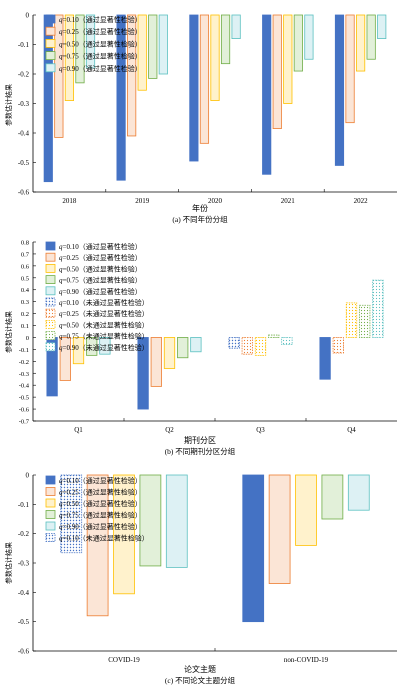  Describe the element at coordinates (8, 563) in the screenshot. I see `chart-c-ylabel: 参数估计结果` at that location.